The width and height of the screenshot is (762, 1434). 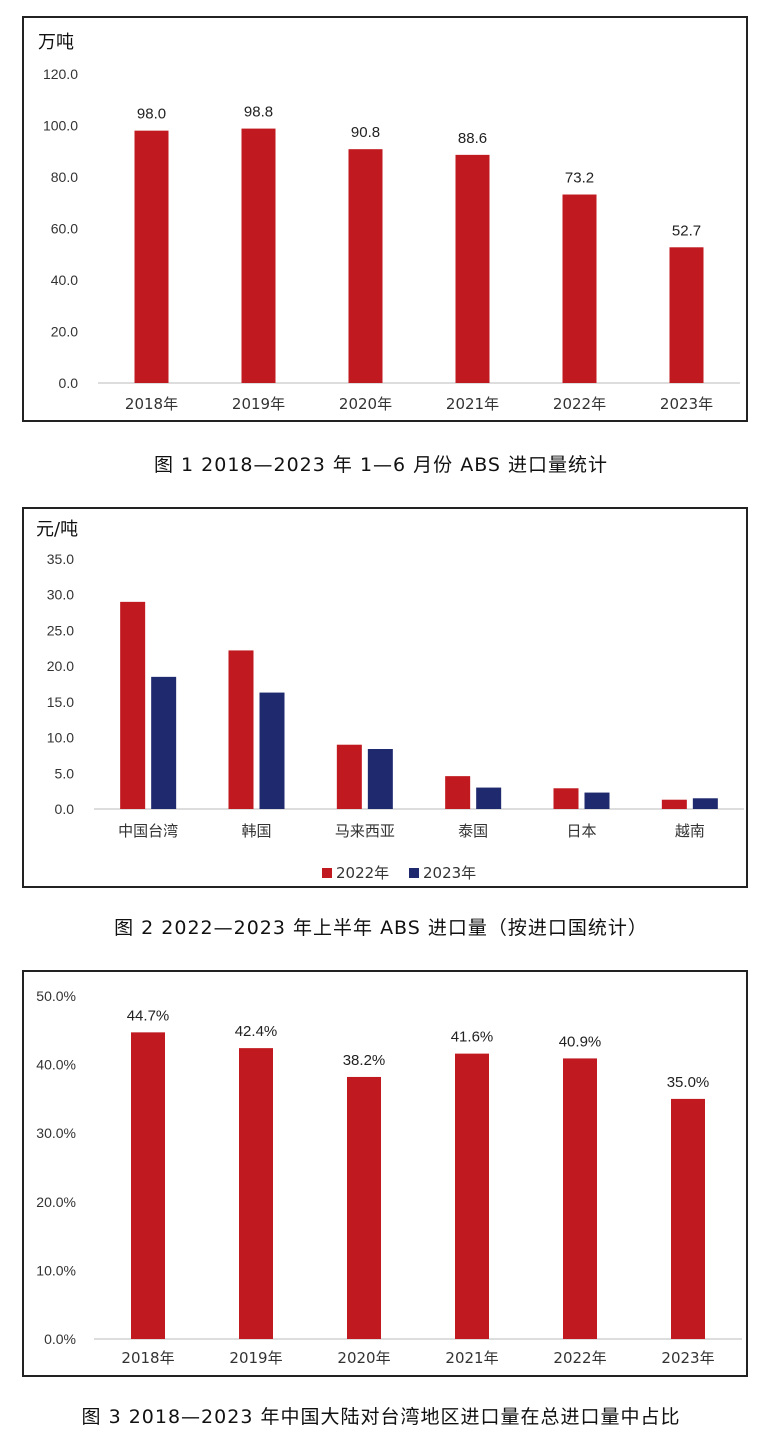 I want to click on chart-2-caption: 图 2 2022—2023 年上半年 ABS 进口量（按进口国统计）, so click(x=381, y=928).